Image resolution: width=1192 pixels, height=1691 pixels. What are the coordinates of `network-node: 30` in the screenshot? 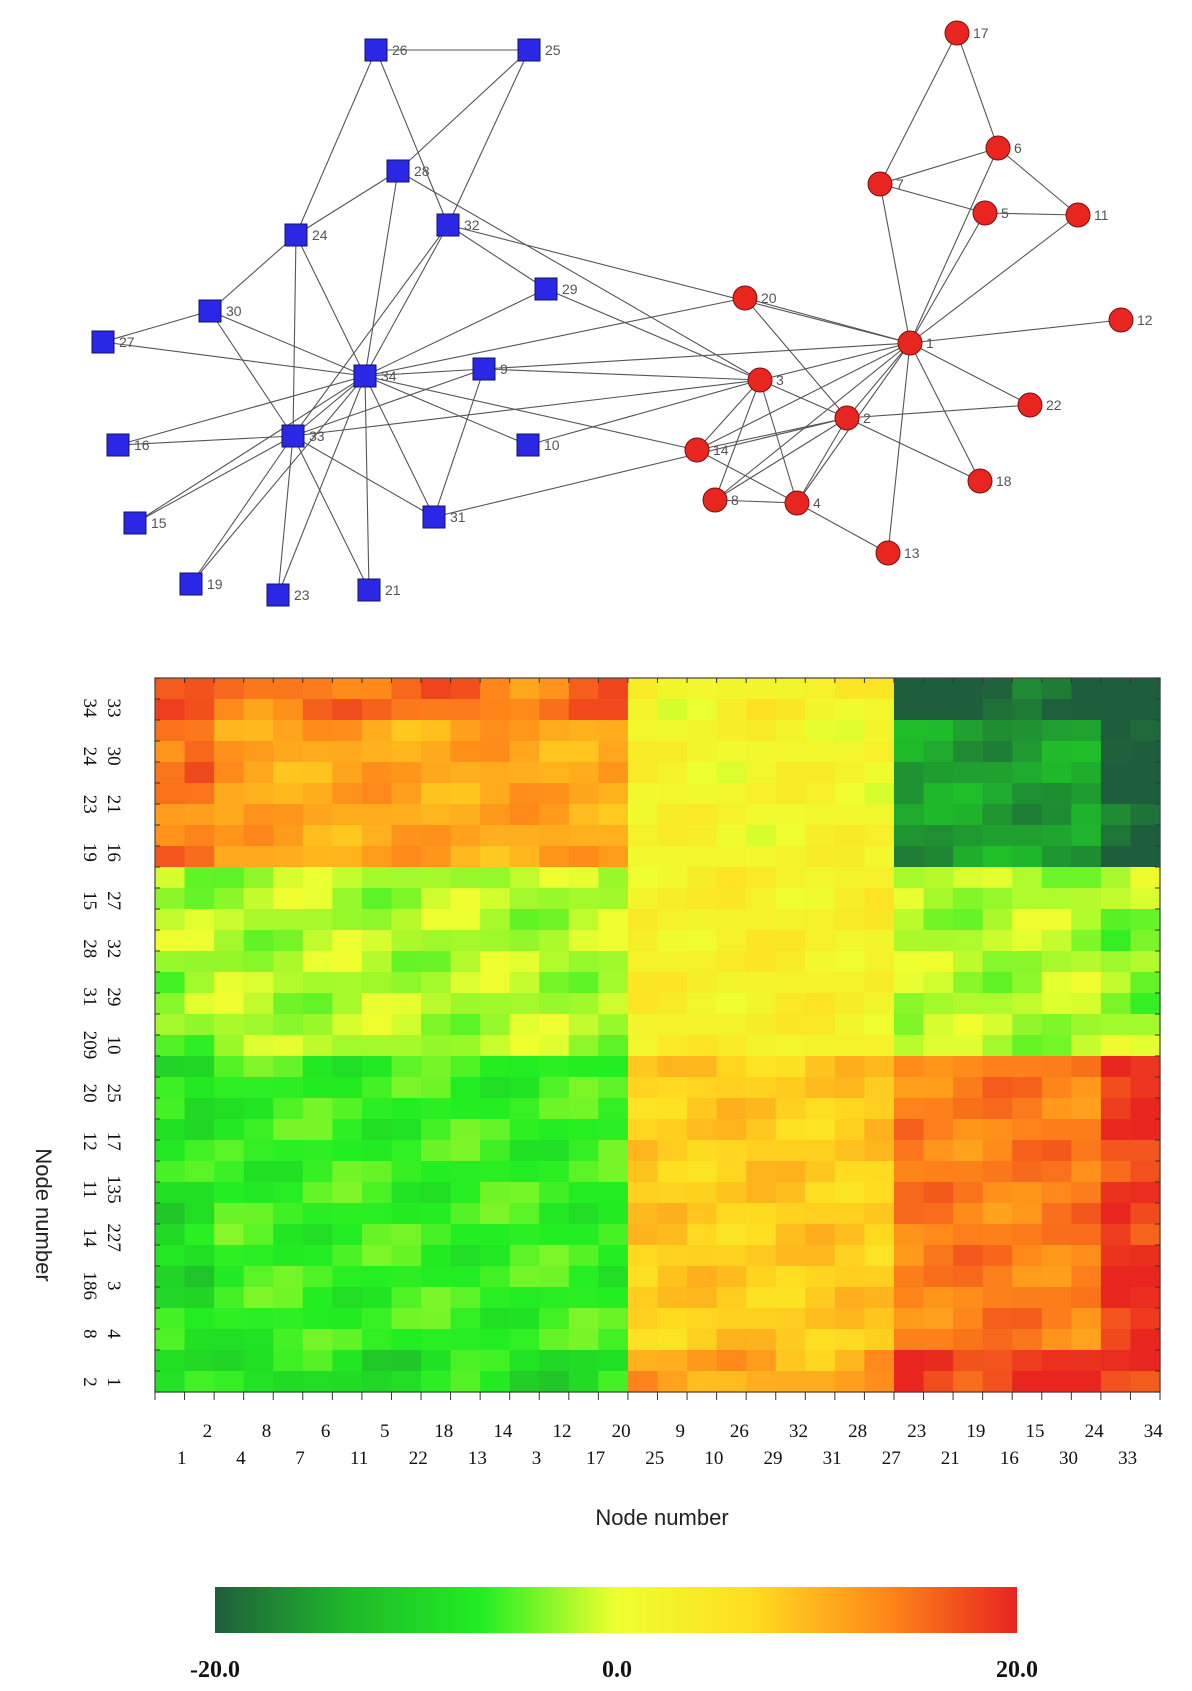 It's located at (220, 311).